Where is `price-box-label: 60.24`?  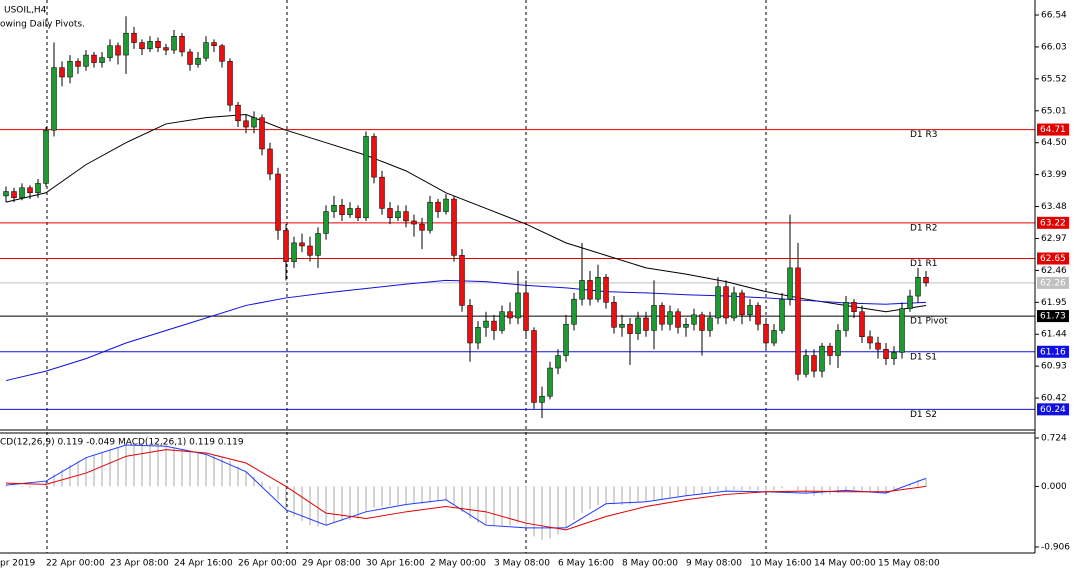 price-box-label: 60.24 is located at coordinates (1053, 410).